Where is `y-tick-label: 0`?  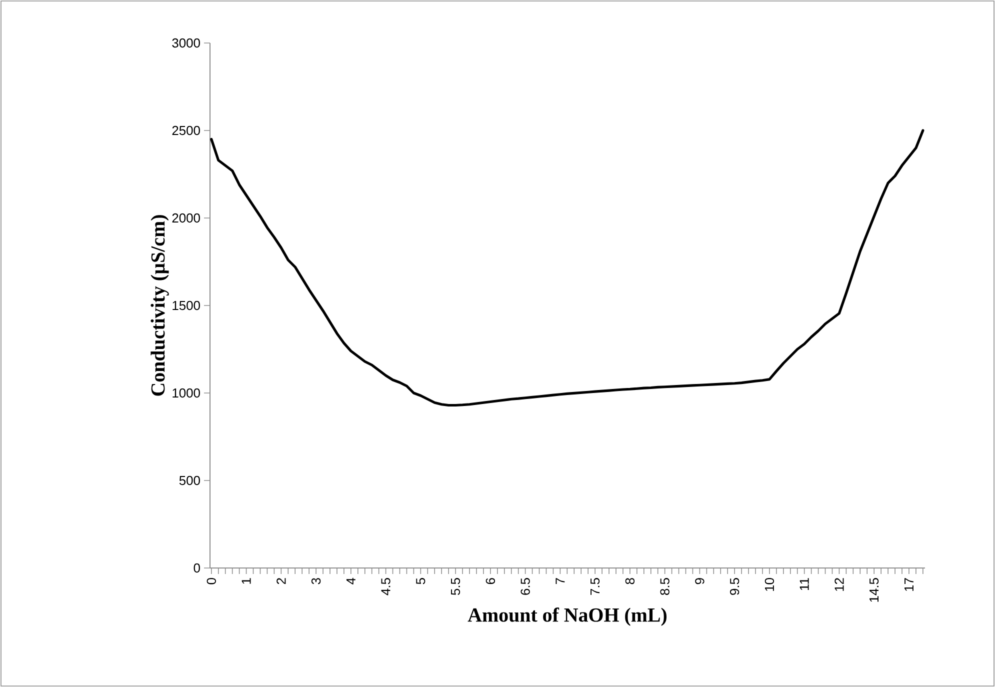 y-tick-label: 0 is located at coordinates (197, 568).